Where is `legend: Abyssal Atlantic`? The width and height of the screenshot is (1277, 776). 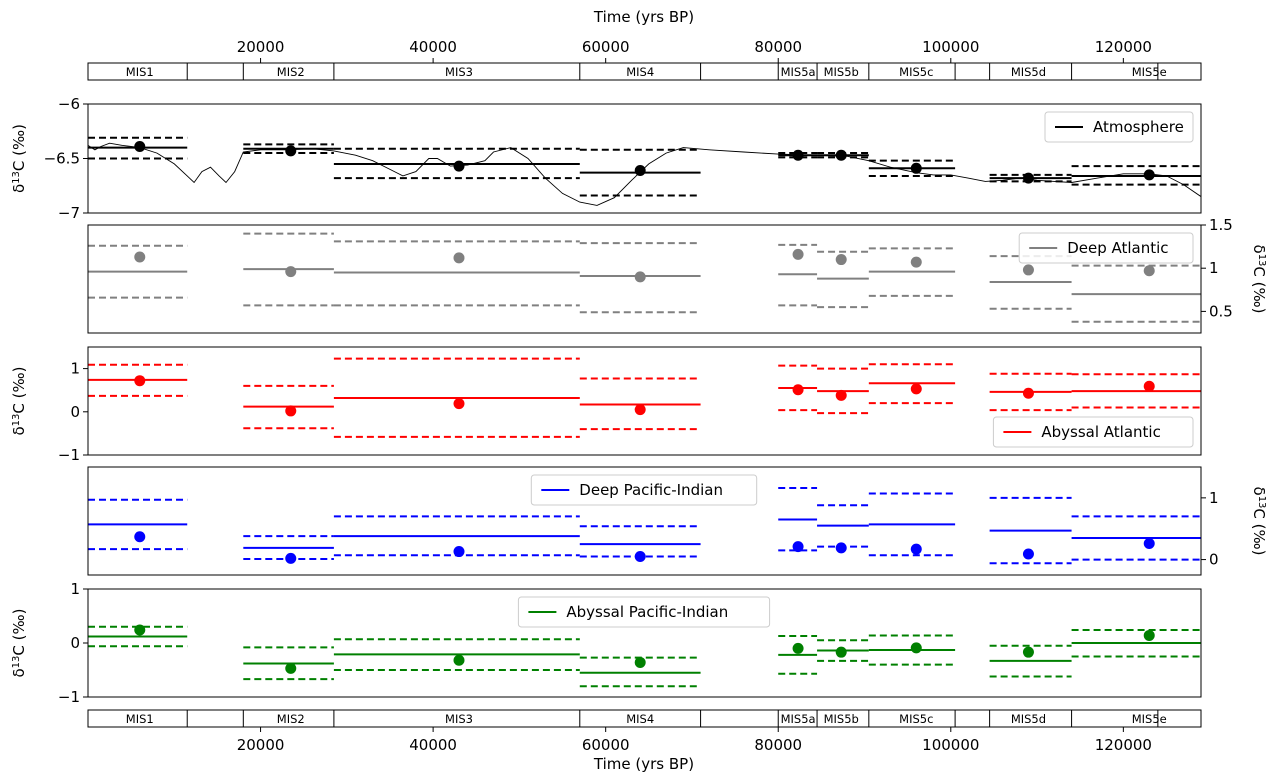
legend: Abyssal Atlantic is located at coordinates (1093, 432).